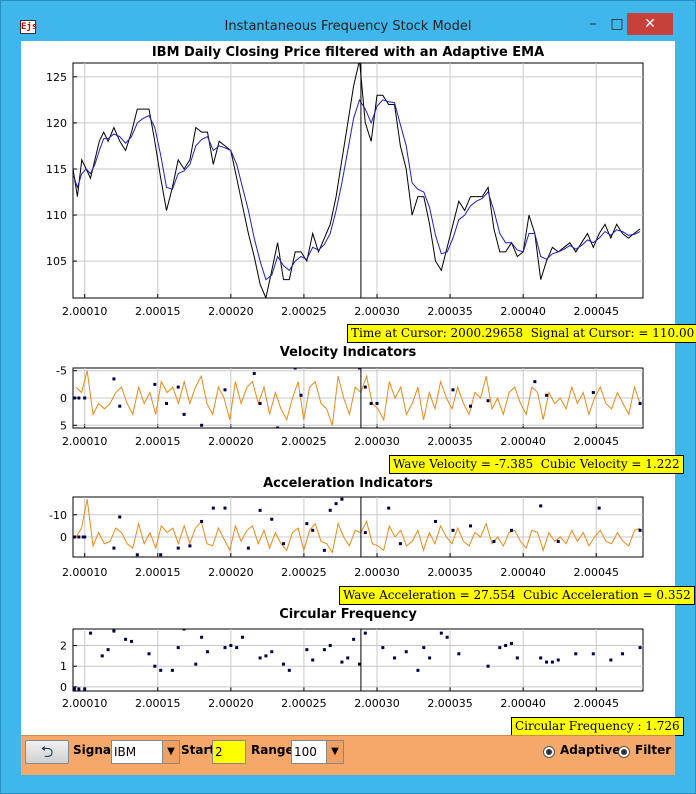  Describe the element at coordinates (348, 352) in the screenshot. I see `velocity-chart-title: Velocity Indicators` at that location.